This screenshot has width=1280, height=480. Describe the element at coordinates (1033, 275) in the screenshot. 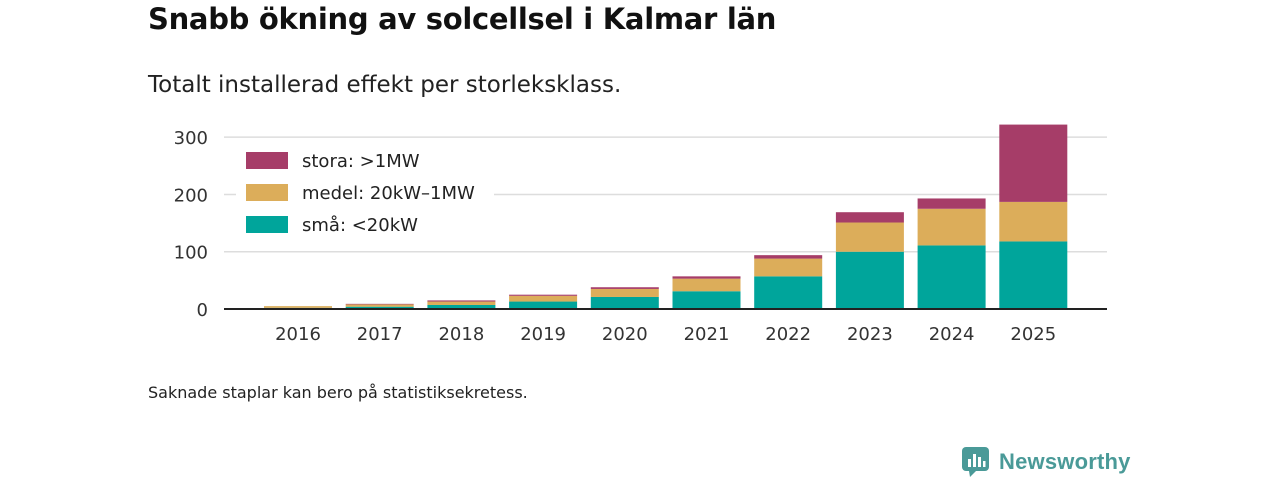

I see `bar-sma-2025` at that location.